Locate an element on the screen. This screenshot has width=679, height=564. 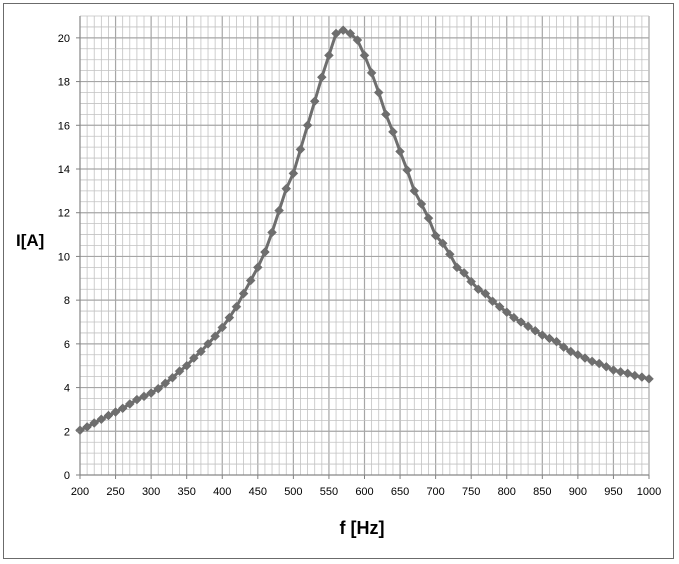
y-tick-label: 16 is located at coordinates (64, 126).